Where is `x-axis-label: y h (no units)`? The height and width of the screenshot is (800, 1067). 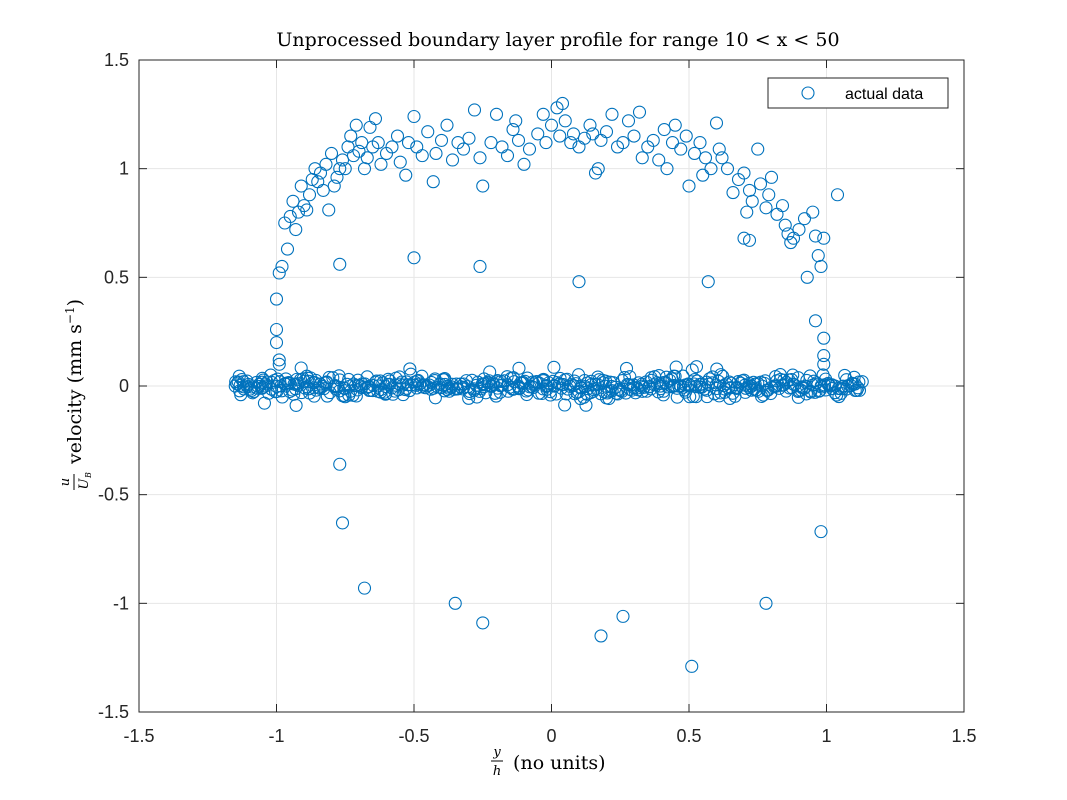
x-axis-label: y h (no units) is located at coordinates (548, 762).